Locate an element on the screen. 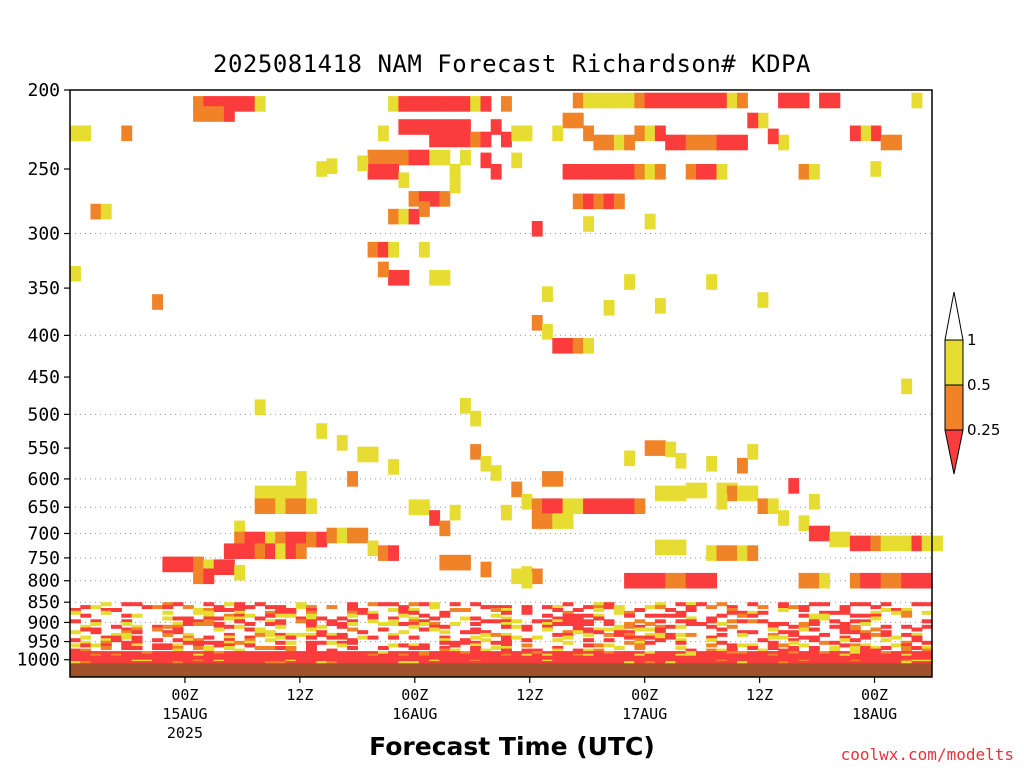  surface-band is located at coordinates (501, 657).